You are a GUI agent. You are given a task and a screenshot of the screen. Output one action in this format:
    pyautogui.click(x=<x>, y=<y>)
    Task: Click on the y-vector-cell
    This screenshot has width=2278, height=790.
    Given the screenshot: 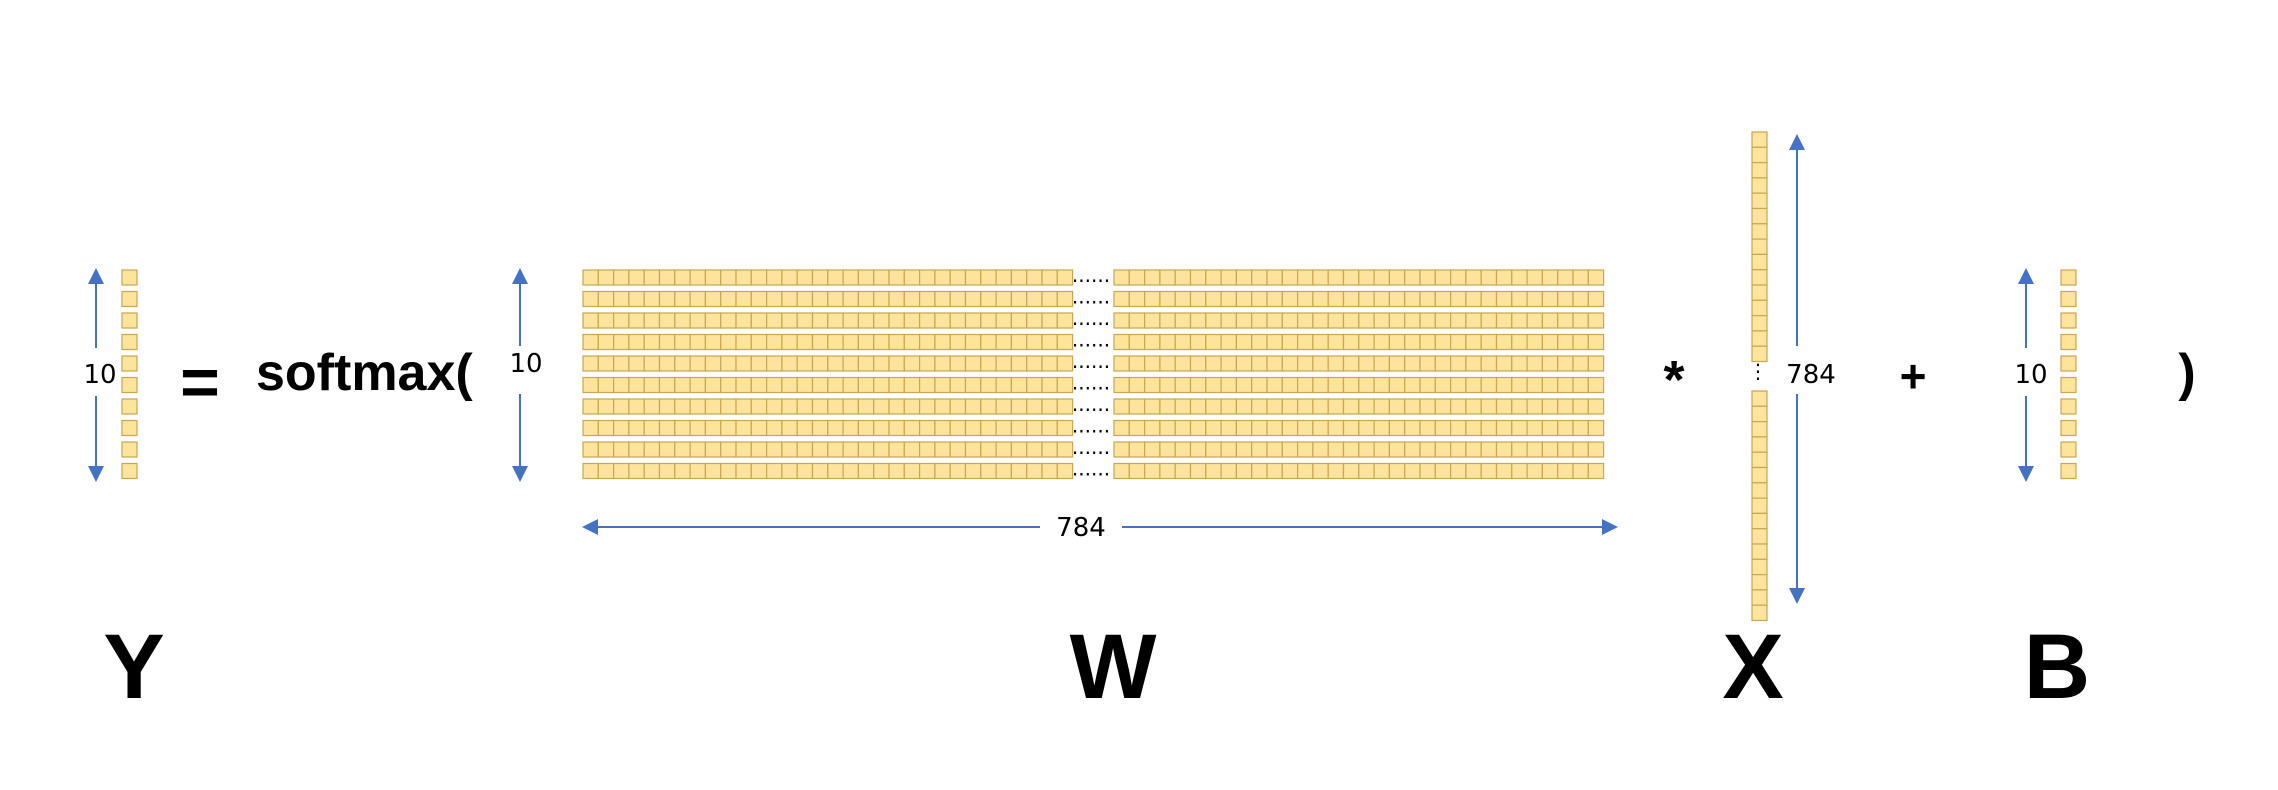 What is the action you would take?
    pyautogui.click(x=129, y=428)
    